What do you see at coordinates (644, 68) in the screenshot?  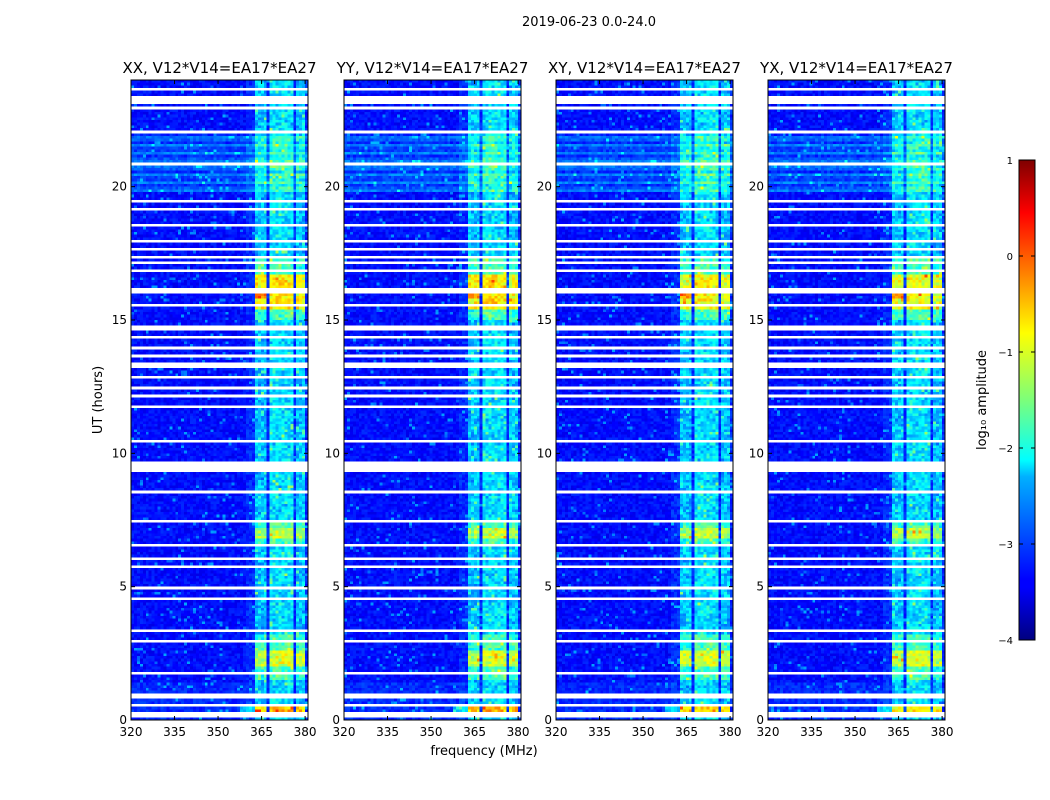 I see `panel-title: XY, V12*V14=EA17*EA27` at bounding box center [644, 68].